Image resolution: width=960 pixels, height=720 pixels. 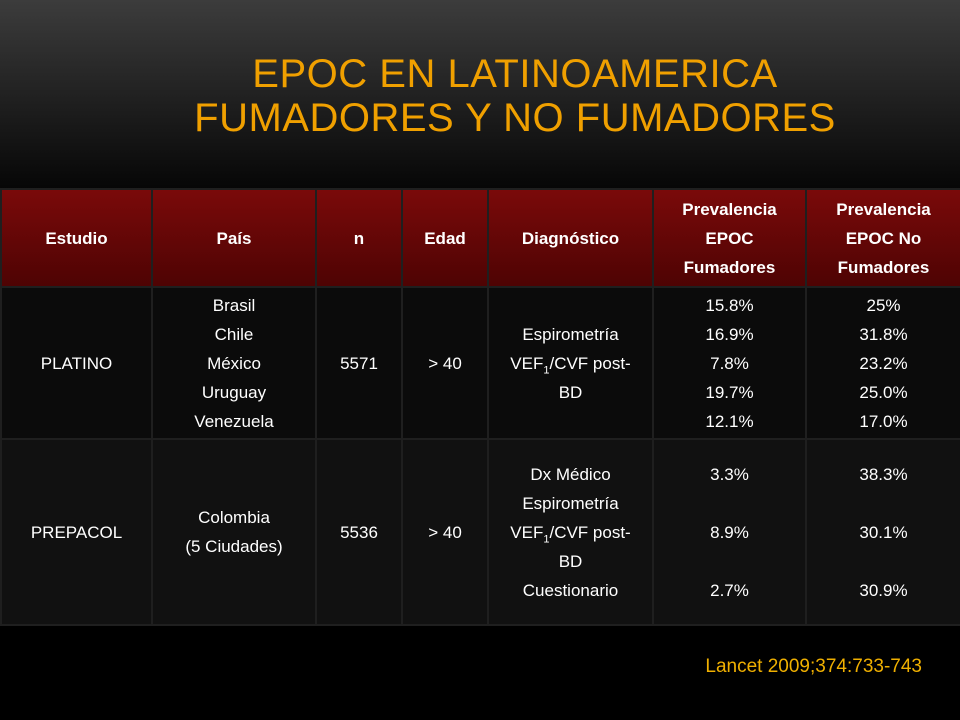 I want to click on cell-n: 5536, so click(x=359, y=532).